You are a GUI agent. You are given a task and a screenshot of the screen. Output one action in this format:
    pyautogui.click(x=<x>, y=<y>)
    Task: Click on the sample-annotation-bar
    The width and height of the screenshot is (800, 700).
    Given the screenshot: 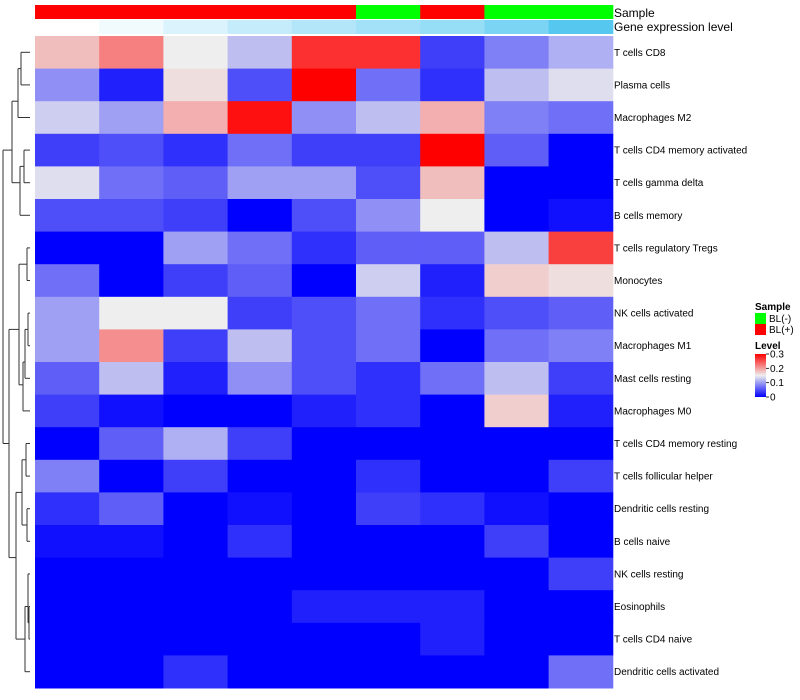 What is the action you would take?
    pyautogui.click(x=324, y=12)
    